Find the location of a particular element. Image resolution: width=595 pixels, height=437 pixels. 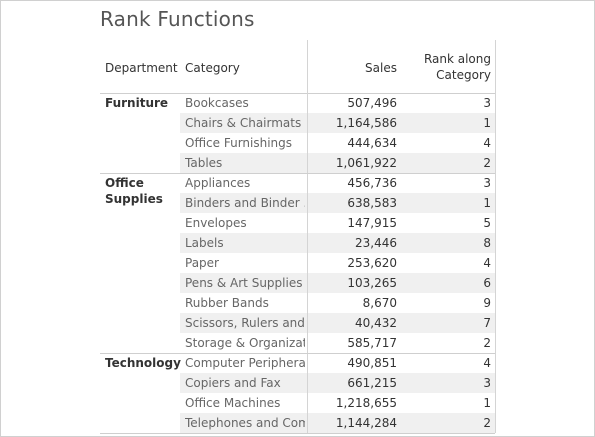

sales-column-border is located at coordinates (307, 263).